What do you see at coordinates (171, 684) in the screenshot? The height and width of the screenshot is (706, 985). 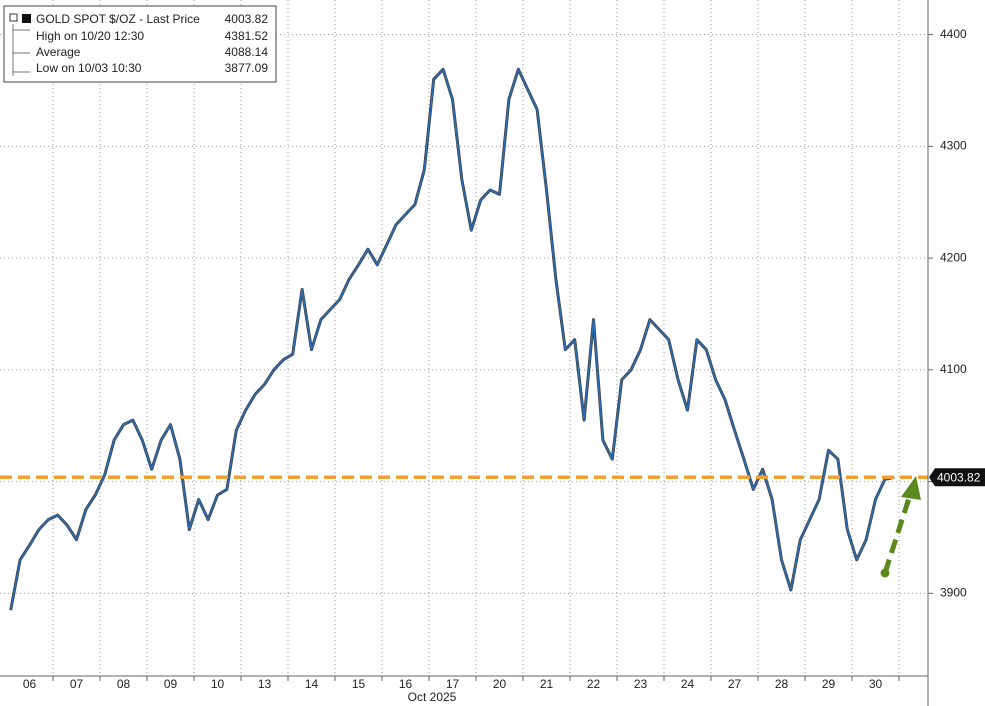 I see `x-tick-label: 09` at bounding box center [171, 684].